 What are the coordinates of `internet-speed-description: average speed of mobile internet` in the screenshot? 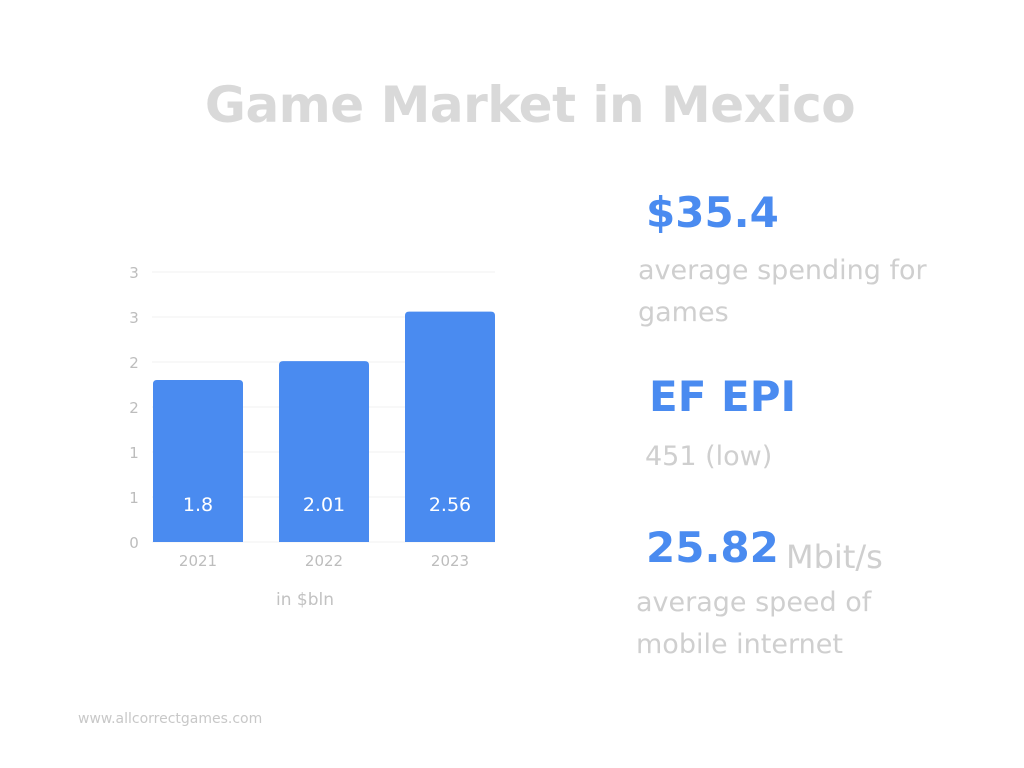 It's located at (754, 623).